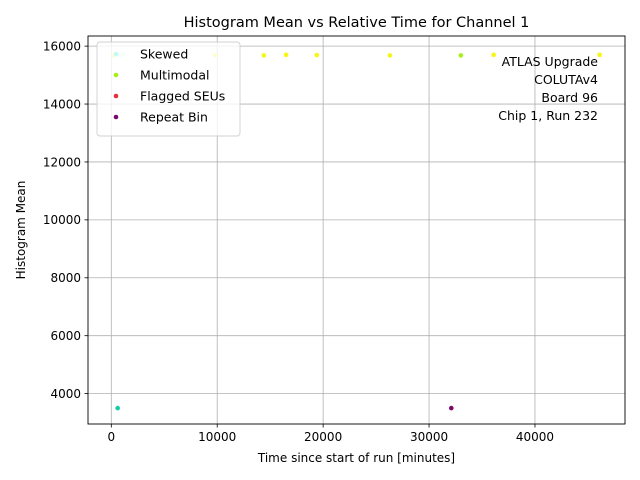  What do you see at coordinates (429, 437) in the screenshot?
I see `x-tick-label: 30000` at bounding box center [429, 437].